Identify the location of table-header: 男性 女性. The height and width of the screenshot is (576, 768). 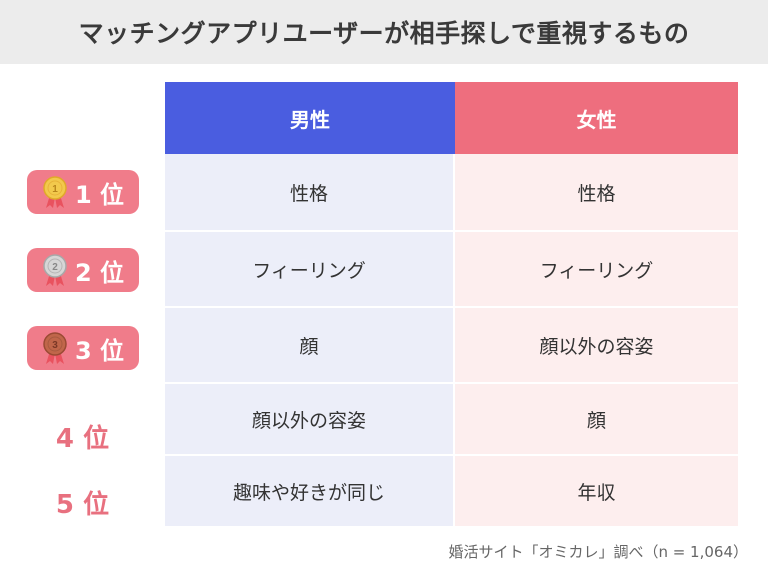
(451, 118).